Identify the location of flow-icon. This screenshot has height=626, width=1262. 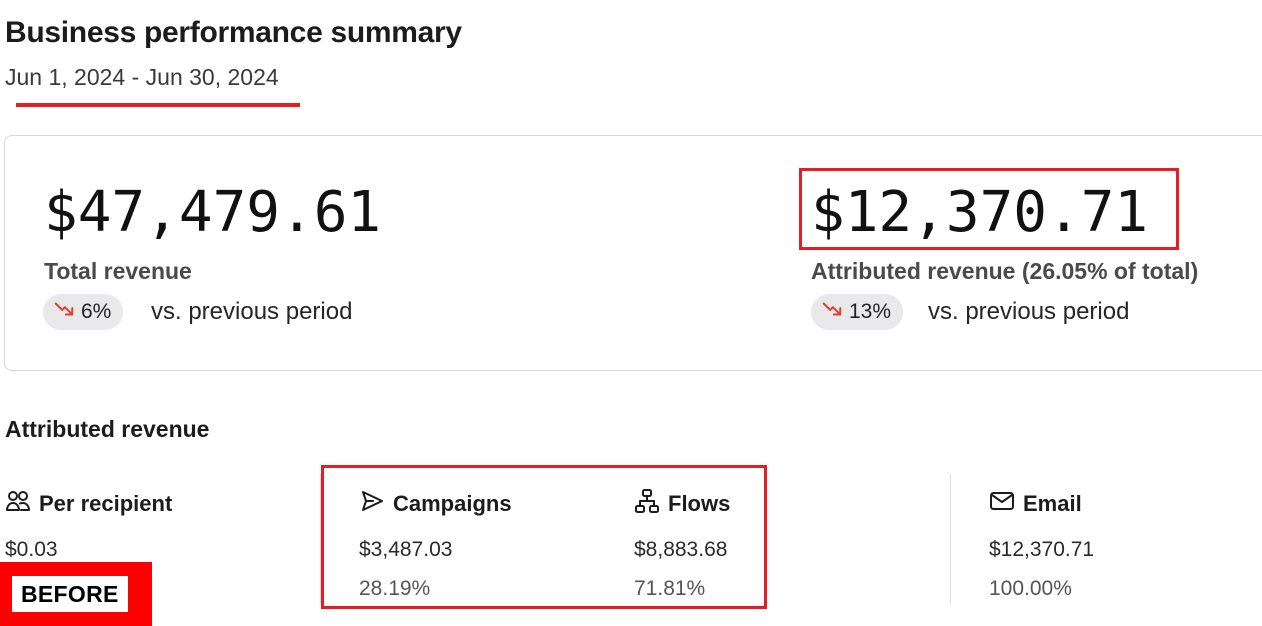
(647, 504).